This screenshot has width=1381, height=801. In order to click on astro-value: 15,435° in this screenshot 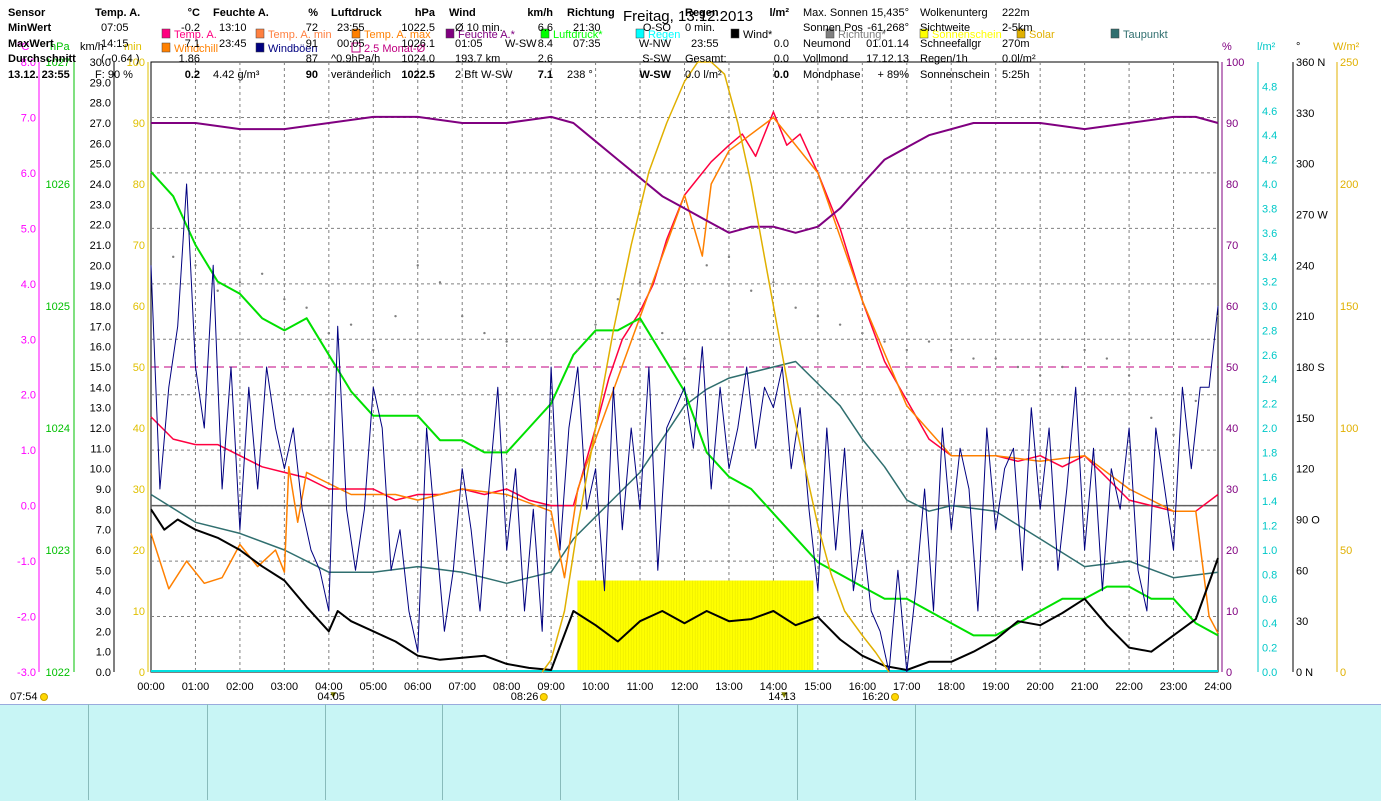, I will do `click(889, 13)`.